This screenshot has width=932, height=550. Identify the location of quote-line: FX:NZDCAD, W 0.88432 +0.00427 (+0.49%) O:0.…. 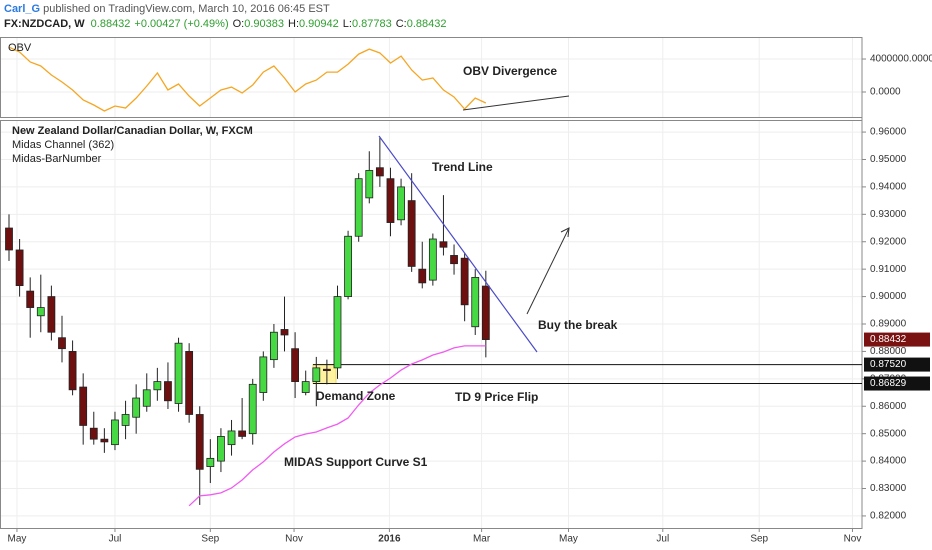
(225, 24).